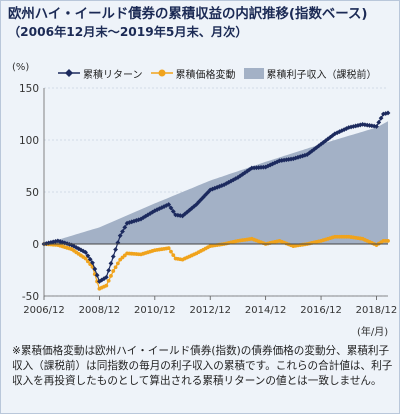 This screenshot has width=400, height=414. Describe the element at coordinates (377, 310) in the screenshot. I see `x-tick-label: 2018/12` at that location.